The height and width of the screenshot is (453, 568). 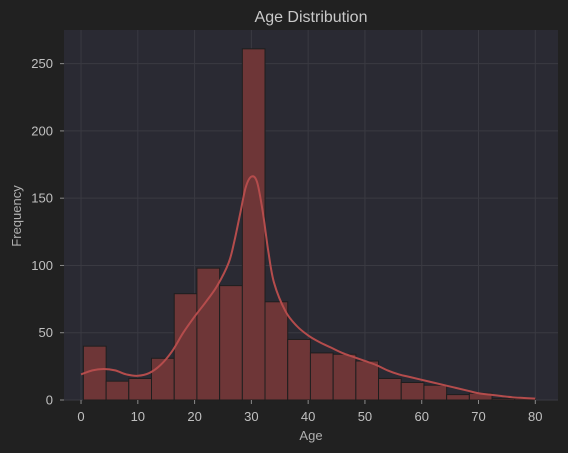 What do you see at coordinates (308, 416) in the screenshot?
I see `x-tick-label: 40` at bounding box center [308, 416].